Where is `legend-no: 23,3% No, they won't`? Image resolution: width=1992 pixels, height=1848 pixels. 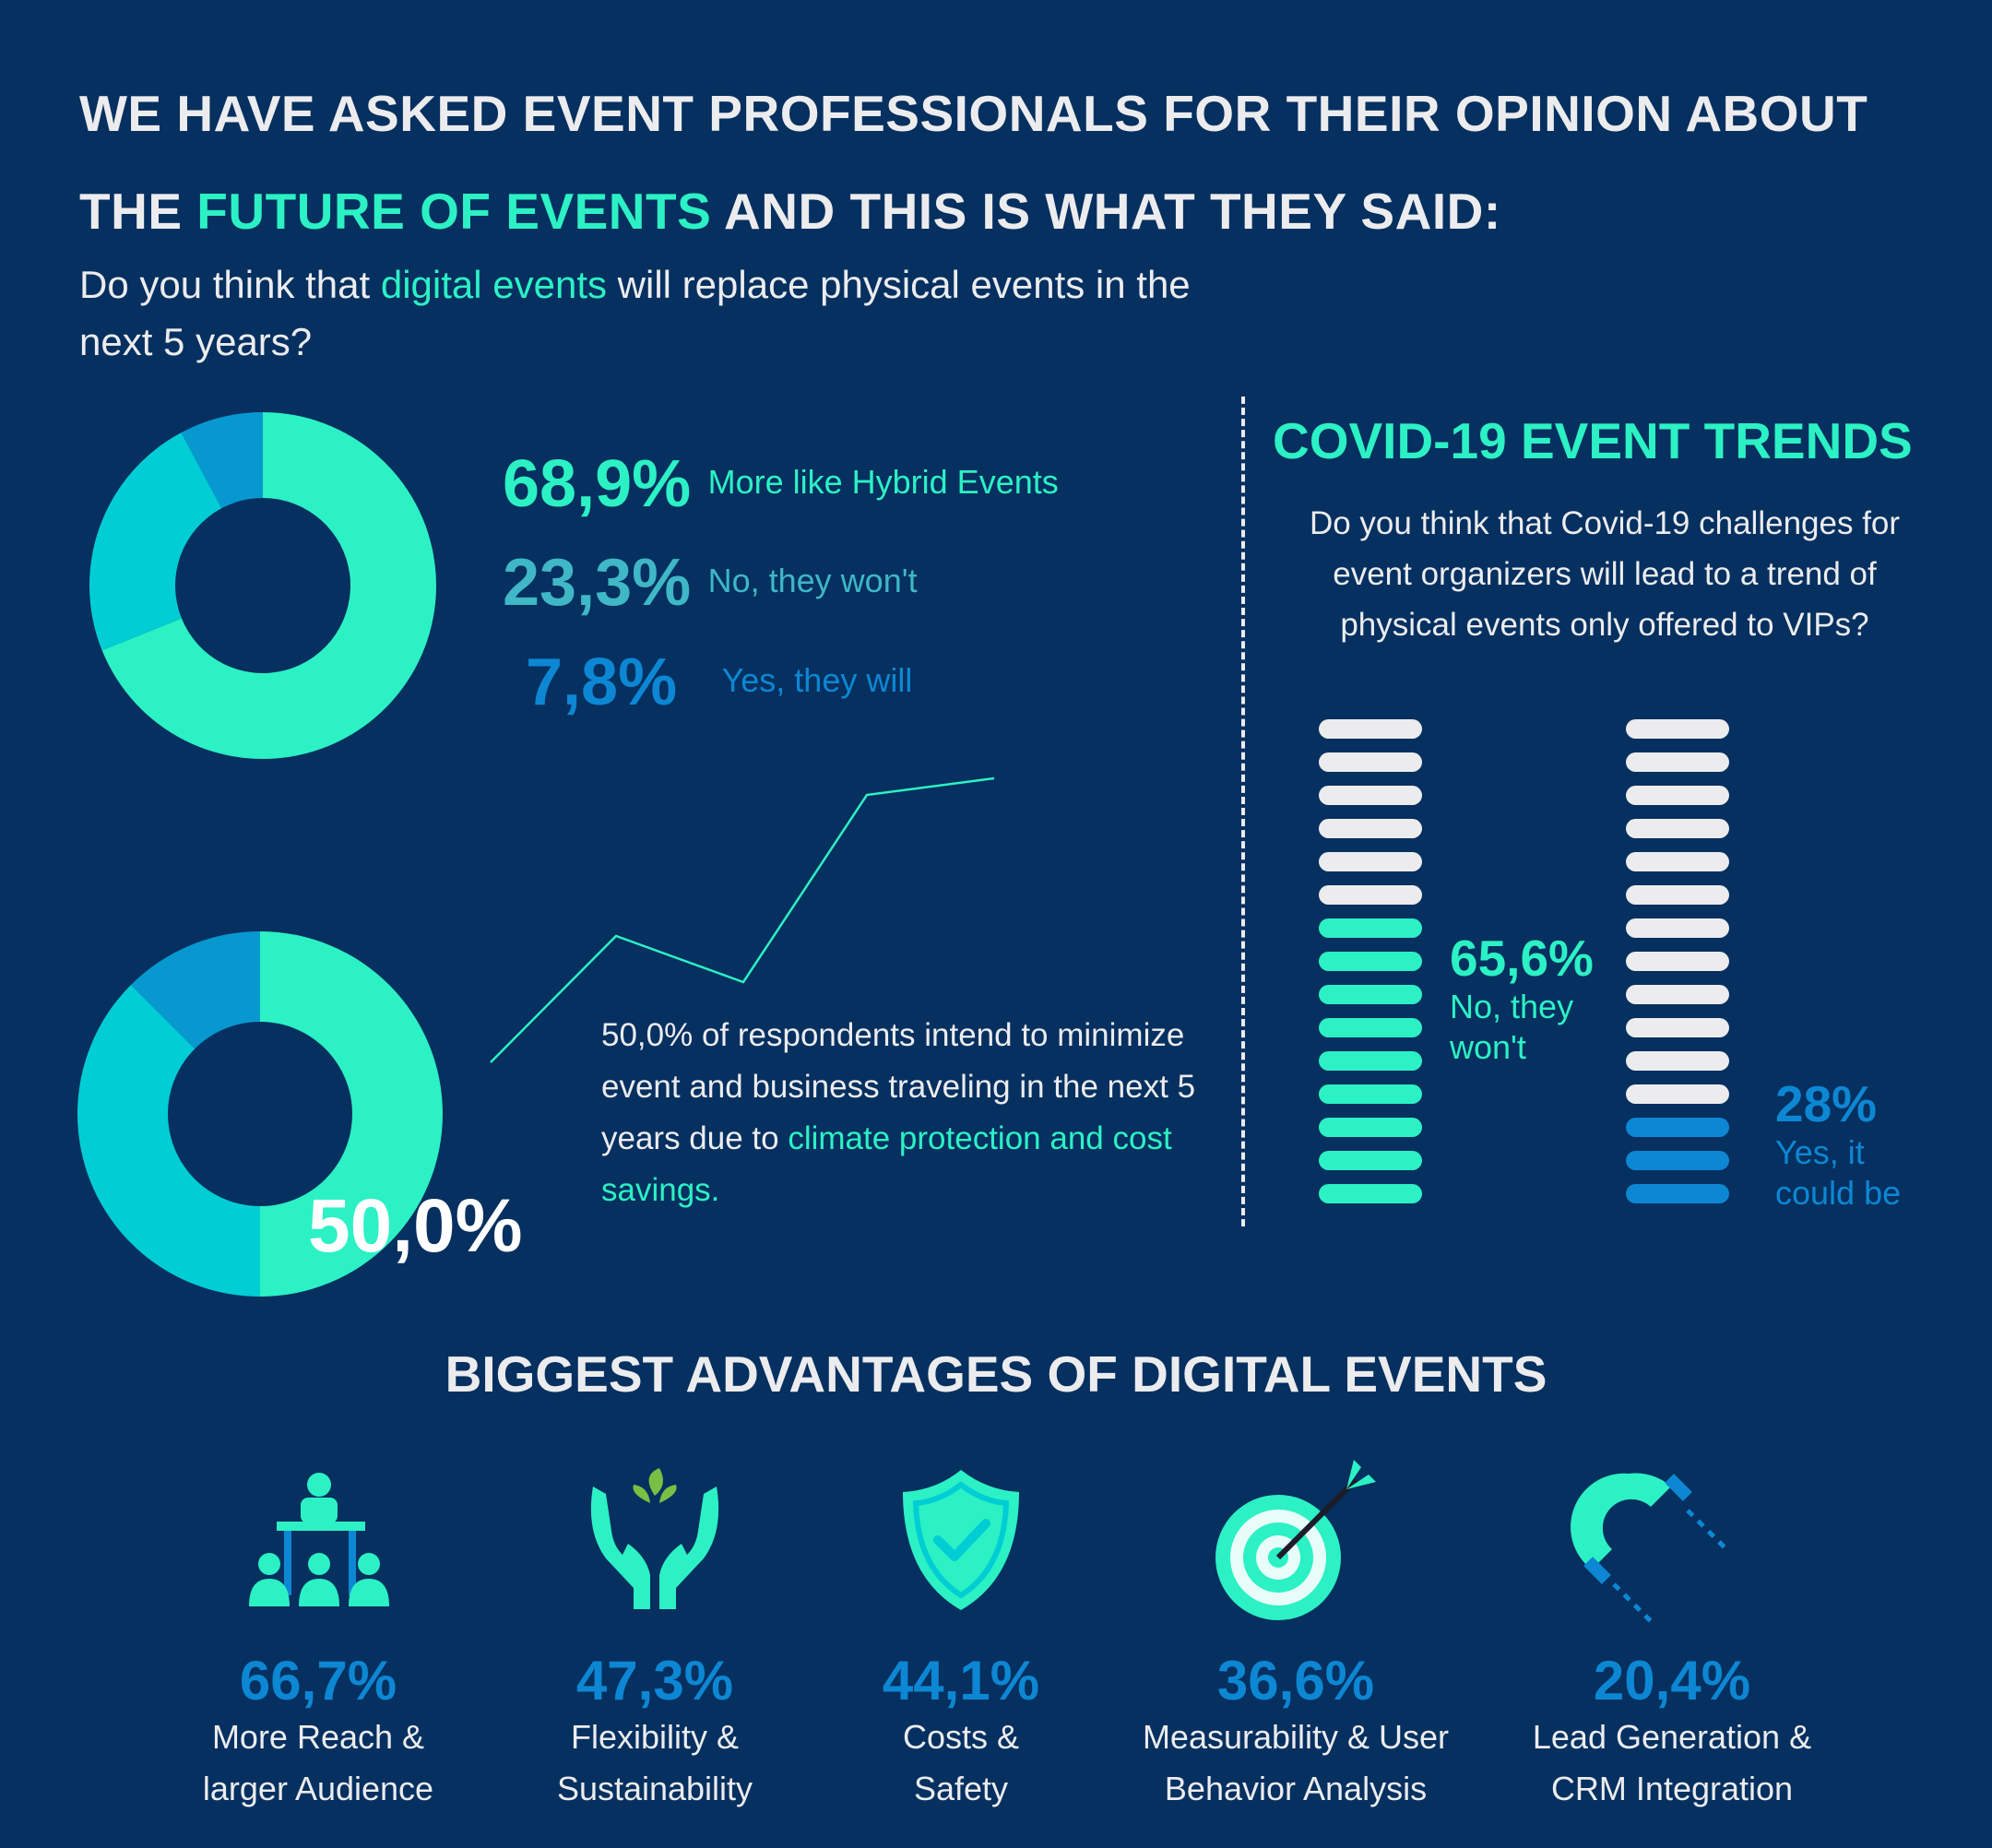 legend-no: 23,3% No, they won't is located at coordinates (710, 583).